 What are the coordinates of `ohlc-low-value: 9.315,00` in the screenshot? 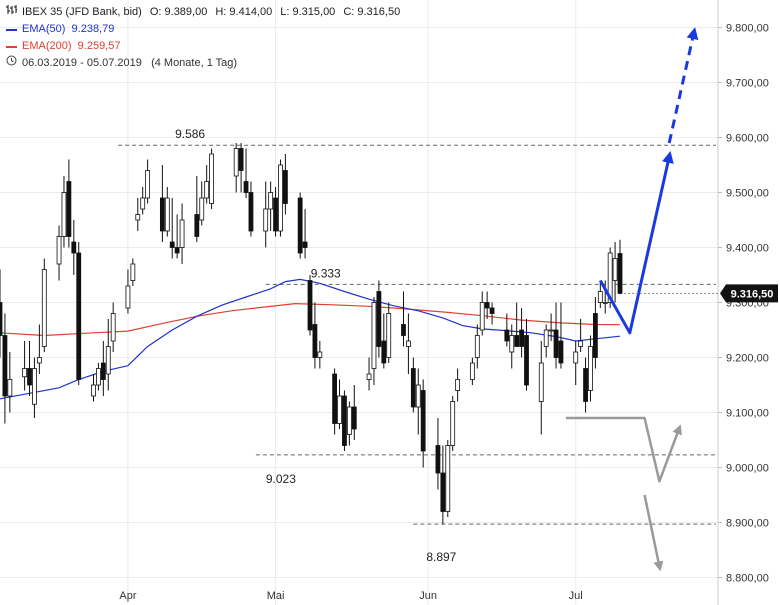 It's located at (314, 12).